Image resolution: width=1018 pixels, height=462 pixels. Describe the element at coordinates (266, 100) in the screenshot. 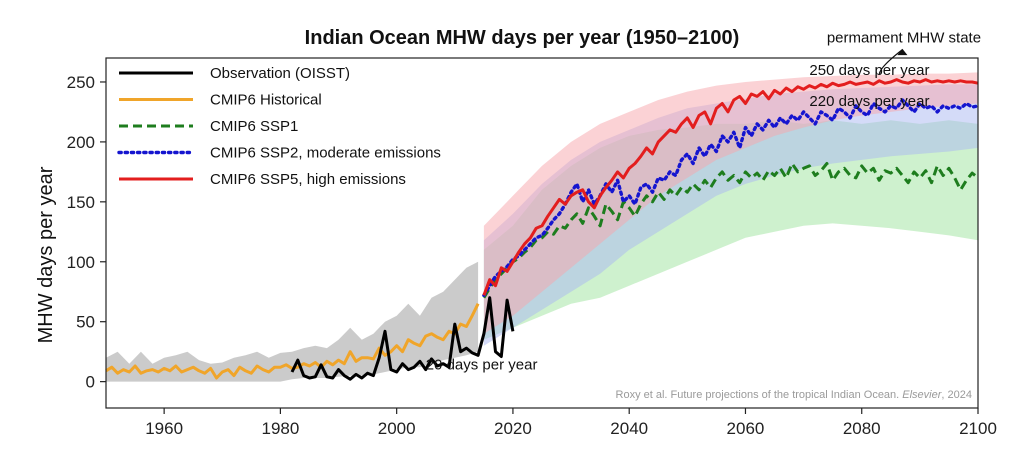

I see `legend-label-cmip6-historical: CMIP6 Historical` at that location.